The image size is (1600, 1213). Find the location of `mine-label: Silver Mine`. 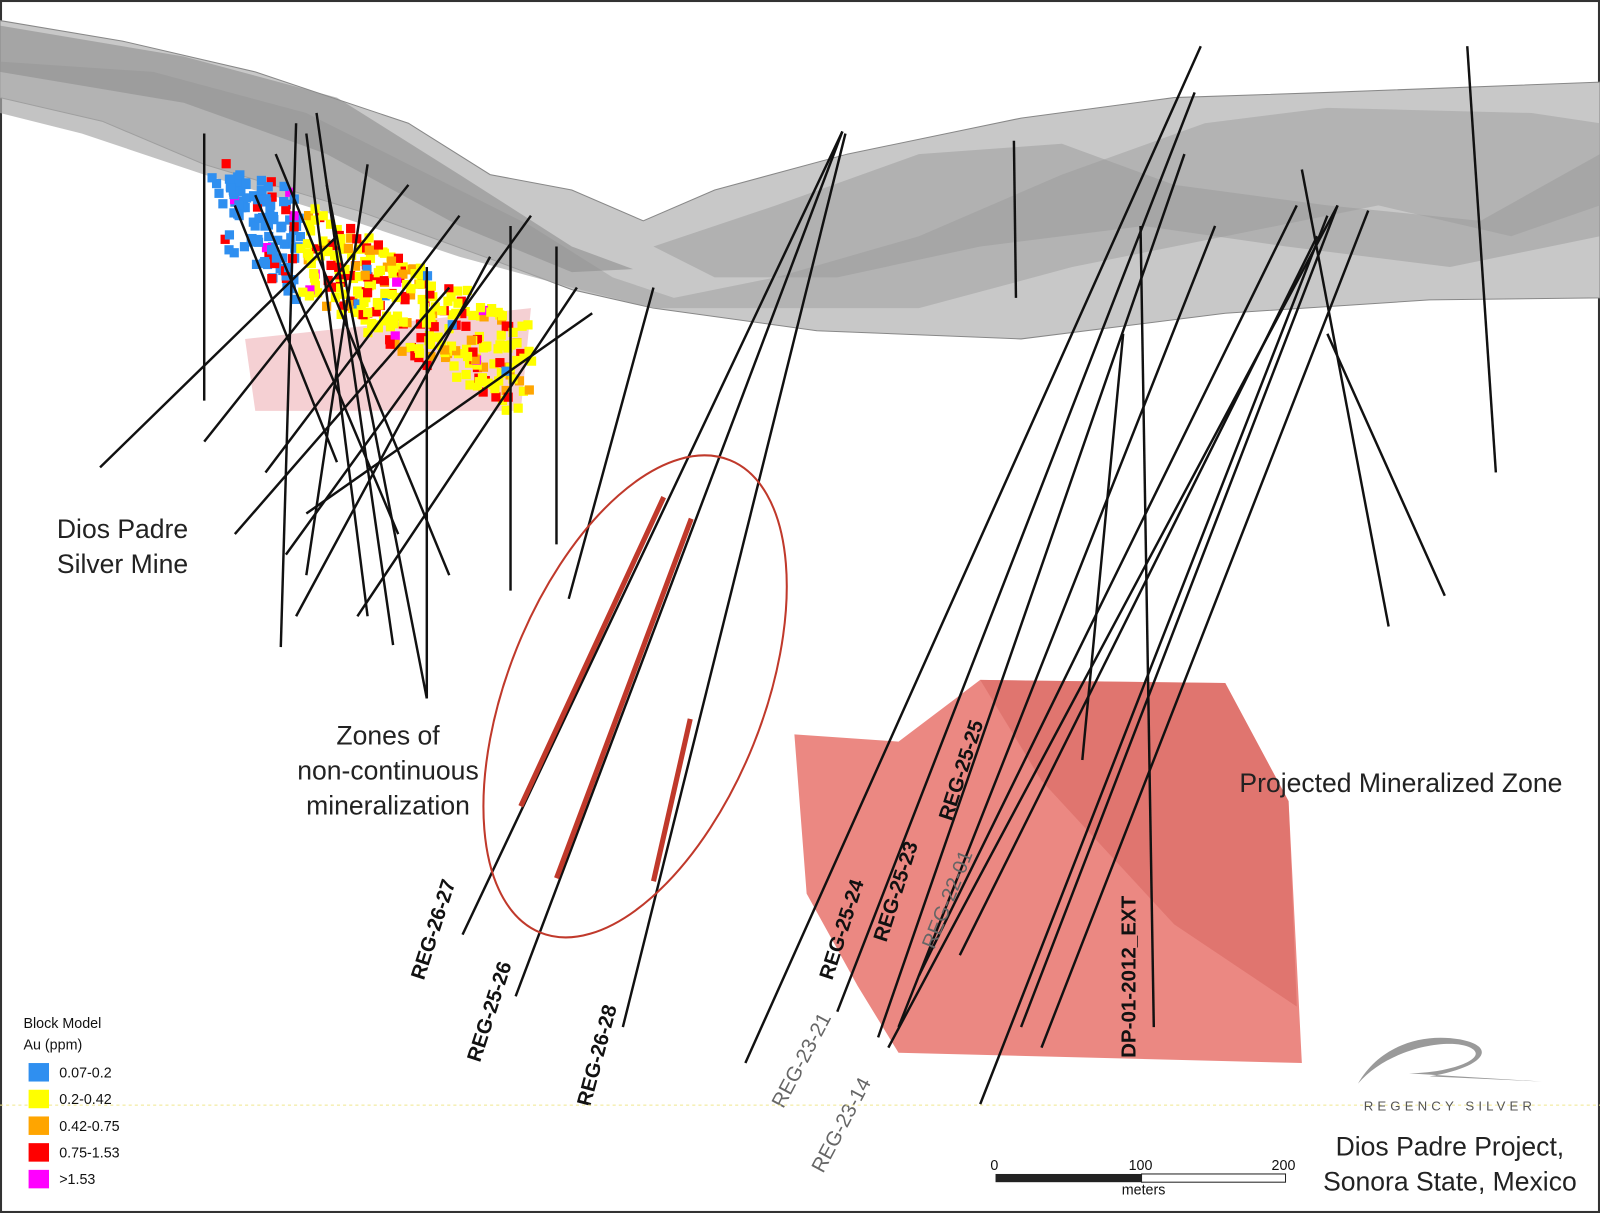

mine-label: Silver Mine is located at coordinates (122, 564).